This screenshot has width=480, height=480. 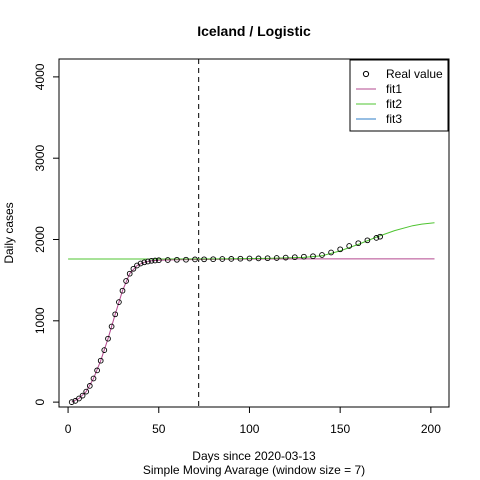 What do you see at coordinates (68, 429) in the screenshot?
I see `x-tick-label: 0` at bounding box center [68, 429].